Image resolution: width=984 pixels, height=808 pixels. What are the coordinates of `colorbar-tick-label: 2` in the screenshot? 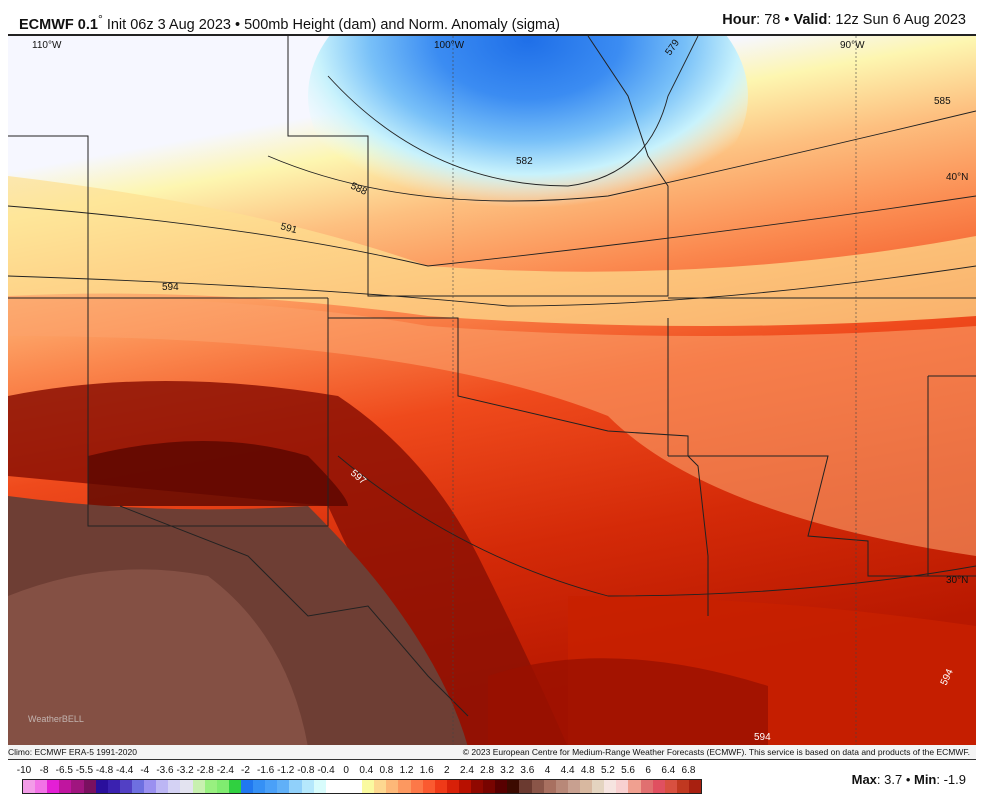 It's located at (447, 770).